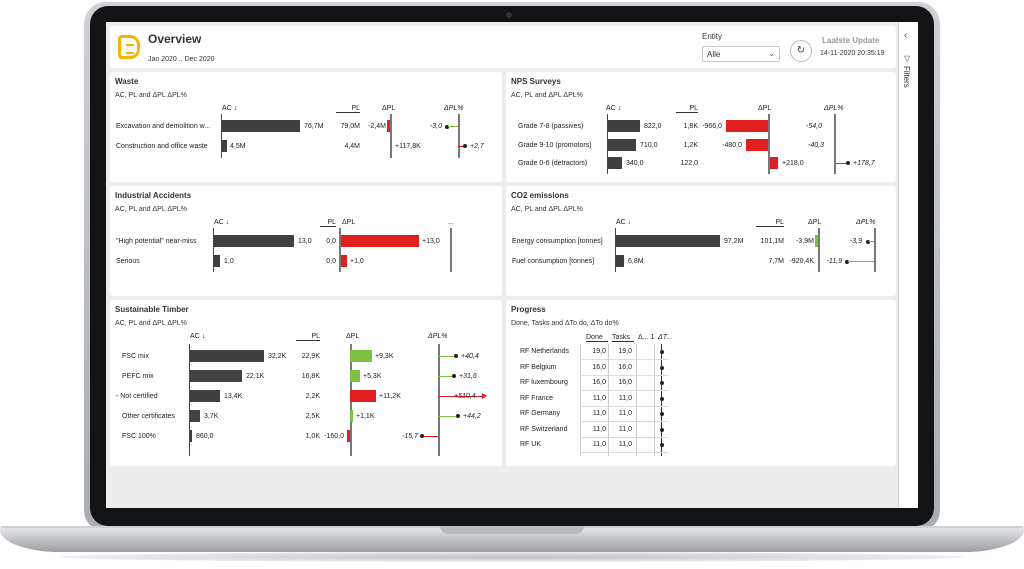 The width and height of the screenshot is (1024, 569). I want to click on filters-pane: ‹ ▽ Filters, so click(908, 265).